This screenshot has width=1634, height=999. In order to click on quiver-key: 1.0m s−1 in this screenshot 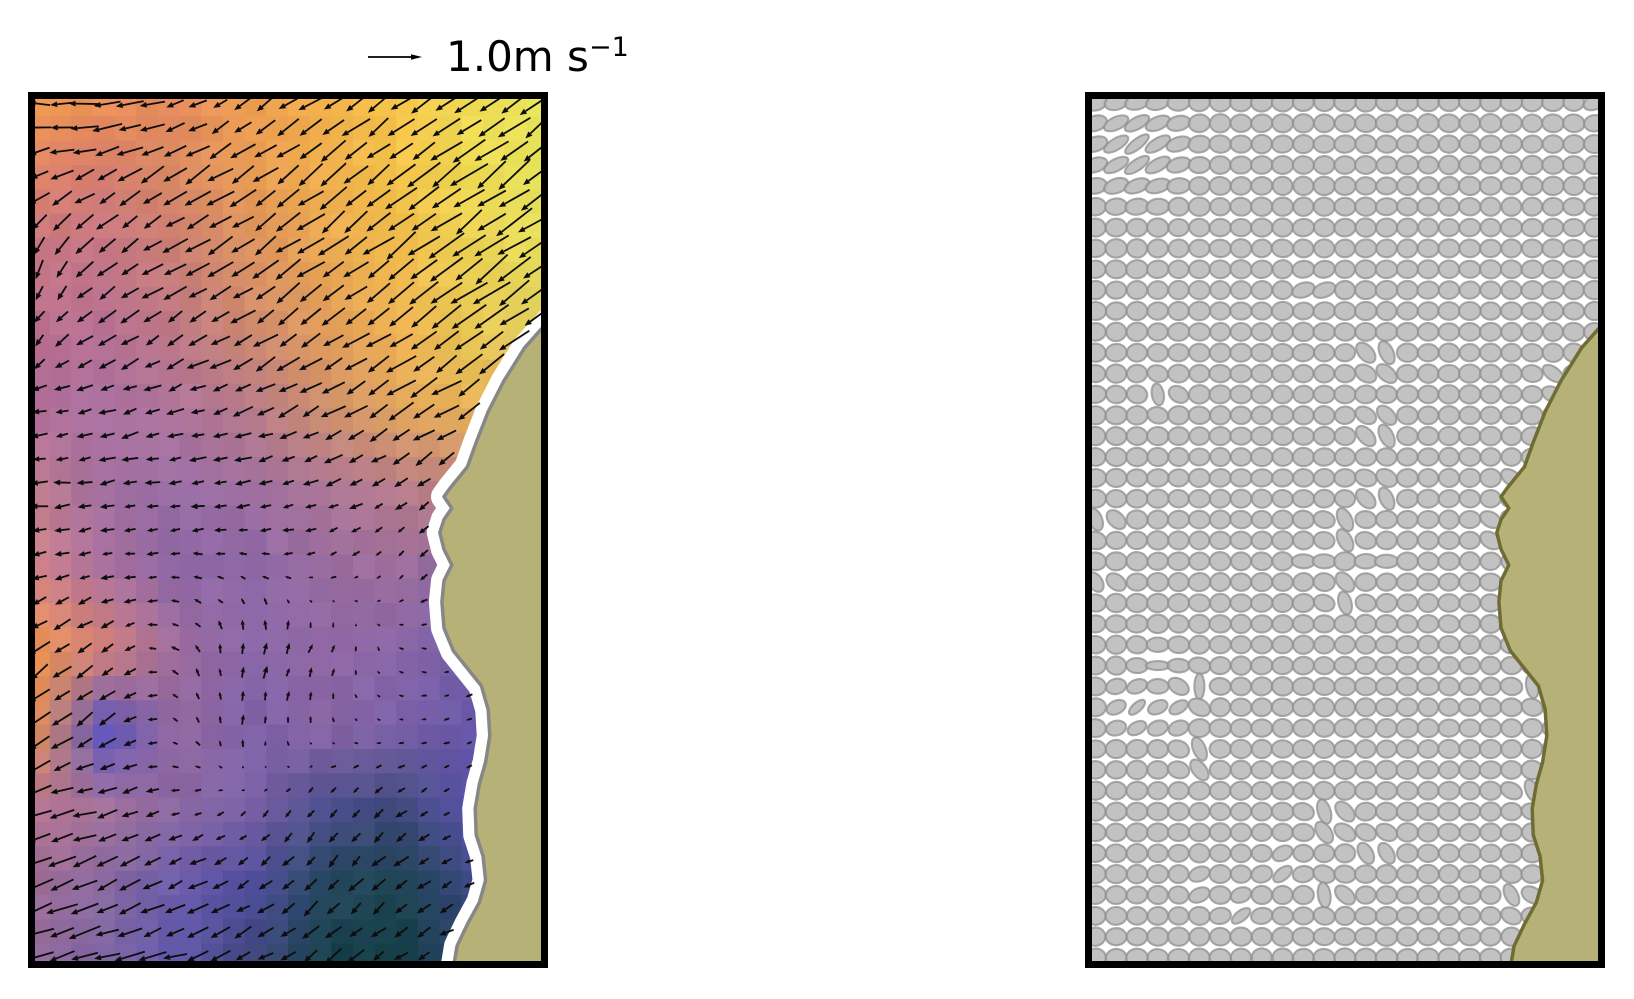, I will do `click(497, 56)`.